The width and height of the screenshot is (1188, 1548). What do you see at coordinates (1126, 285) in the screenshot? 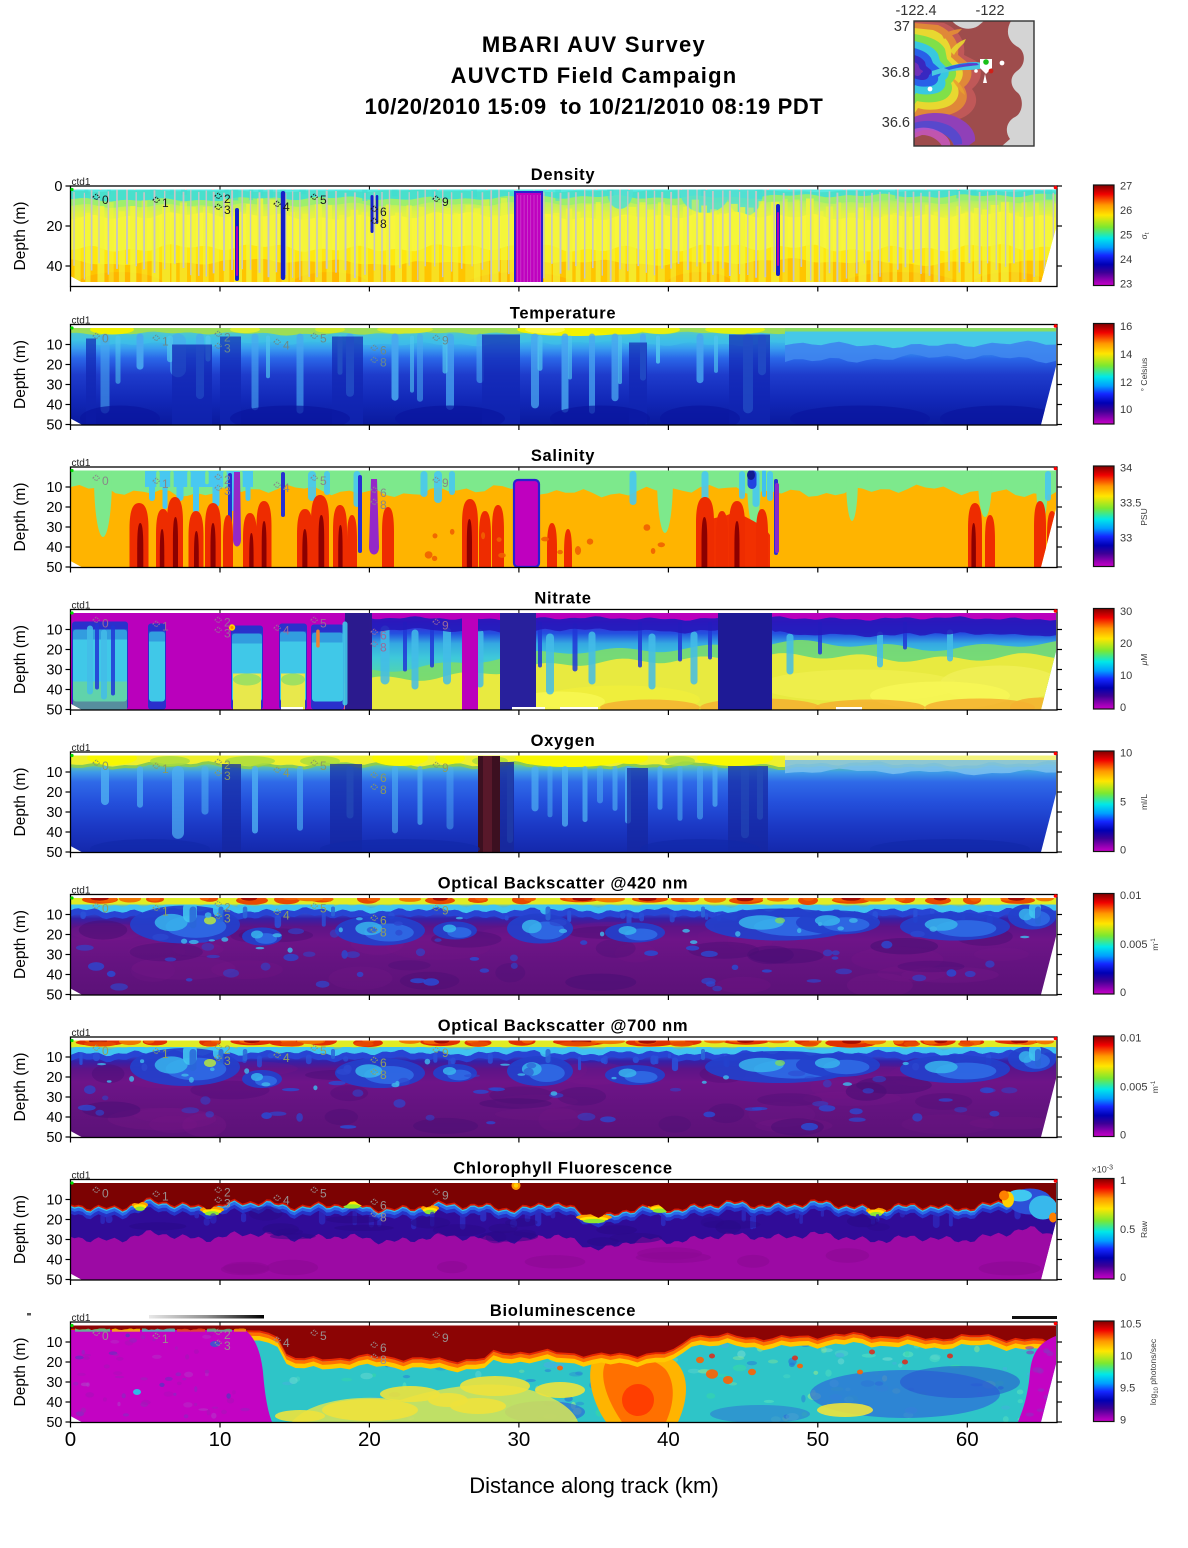
I see `svg-text: 23` at bounding box center [1126, 285].